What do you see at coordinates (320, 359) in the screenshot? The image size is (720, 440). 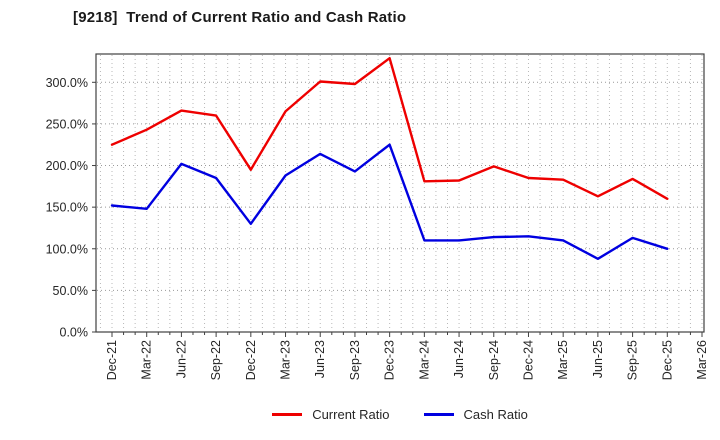 I see `x-tick-label: Jun-23` at bounding box center [320, 359].